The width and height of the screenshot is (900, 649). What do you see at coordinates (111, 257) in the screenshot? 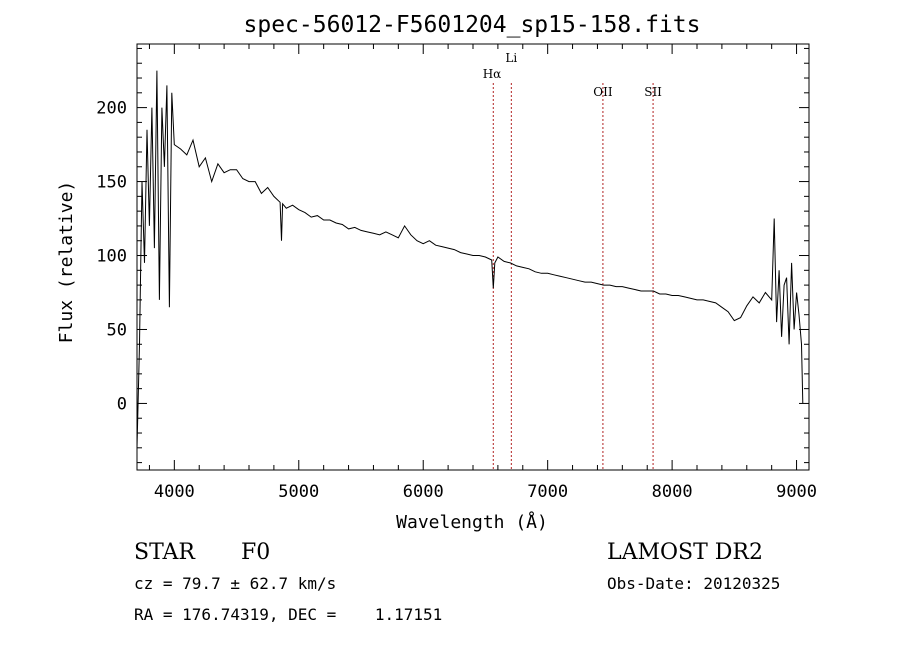
I see `y-tick-label: 100` at bounding box center [111, 257].